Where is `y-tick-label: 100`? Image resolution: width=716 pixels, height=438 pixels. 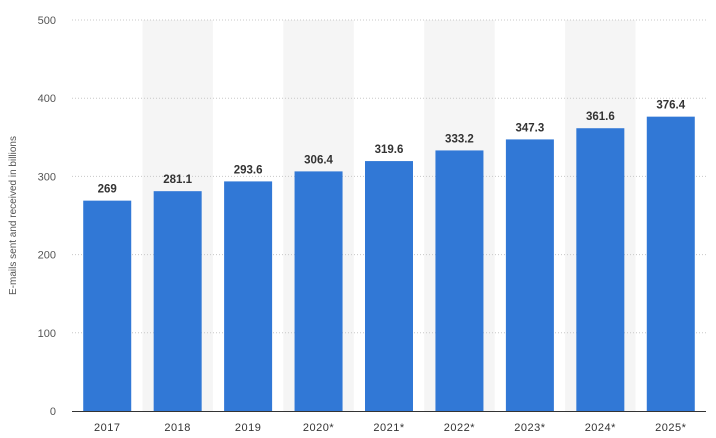
y-tick-label: 100 is located at coordinates (47, 334).